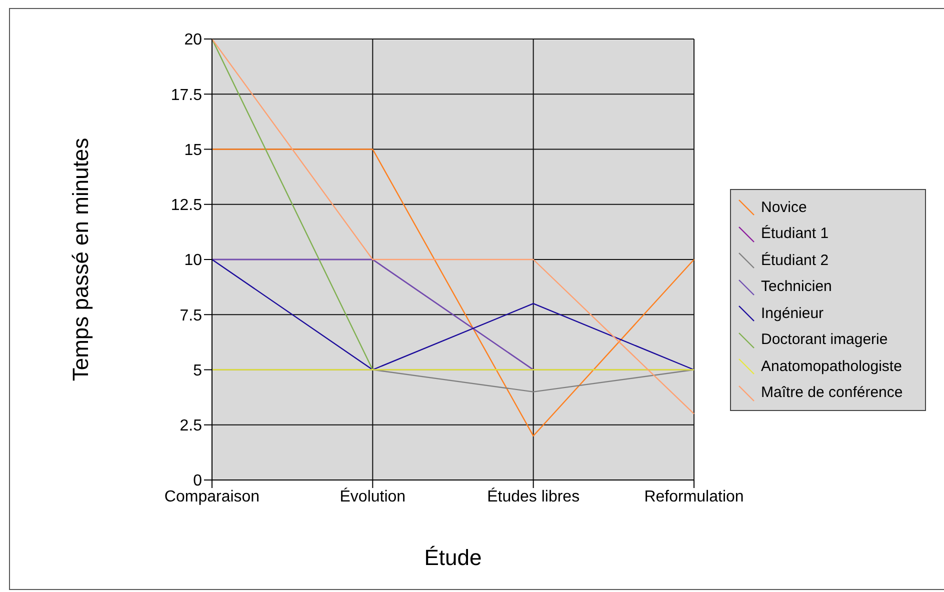 The image size is (944, 592). I want to click on y-tick-label: 10, so click(193, 261).